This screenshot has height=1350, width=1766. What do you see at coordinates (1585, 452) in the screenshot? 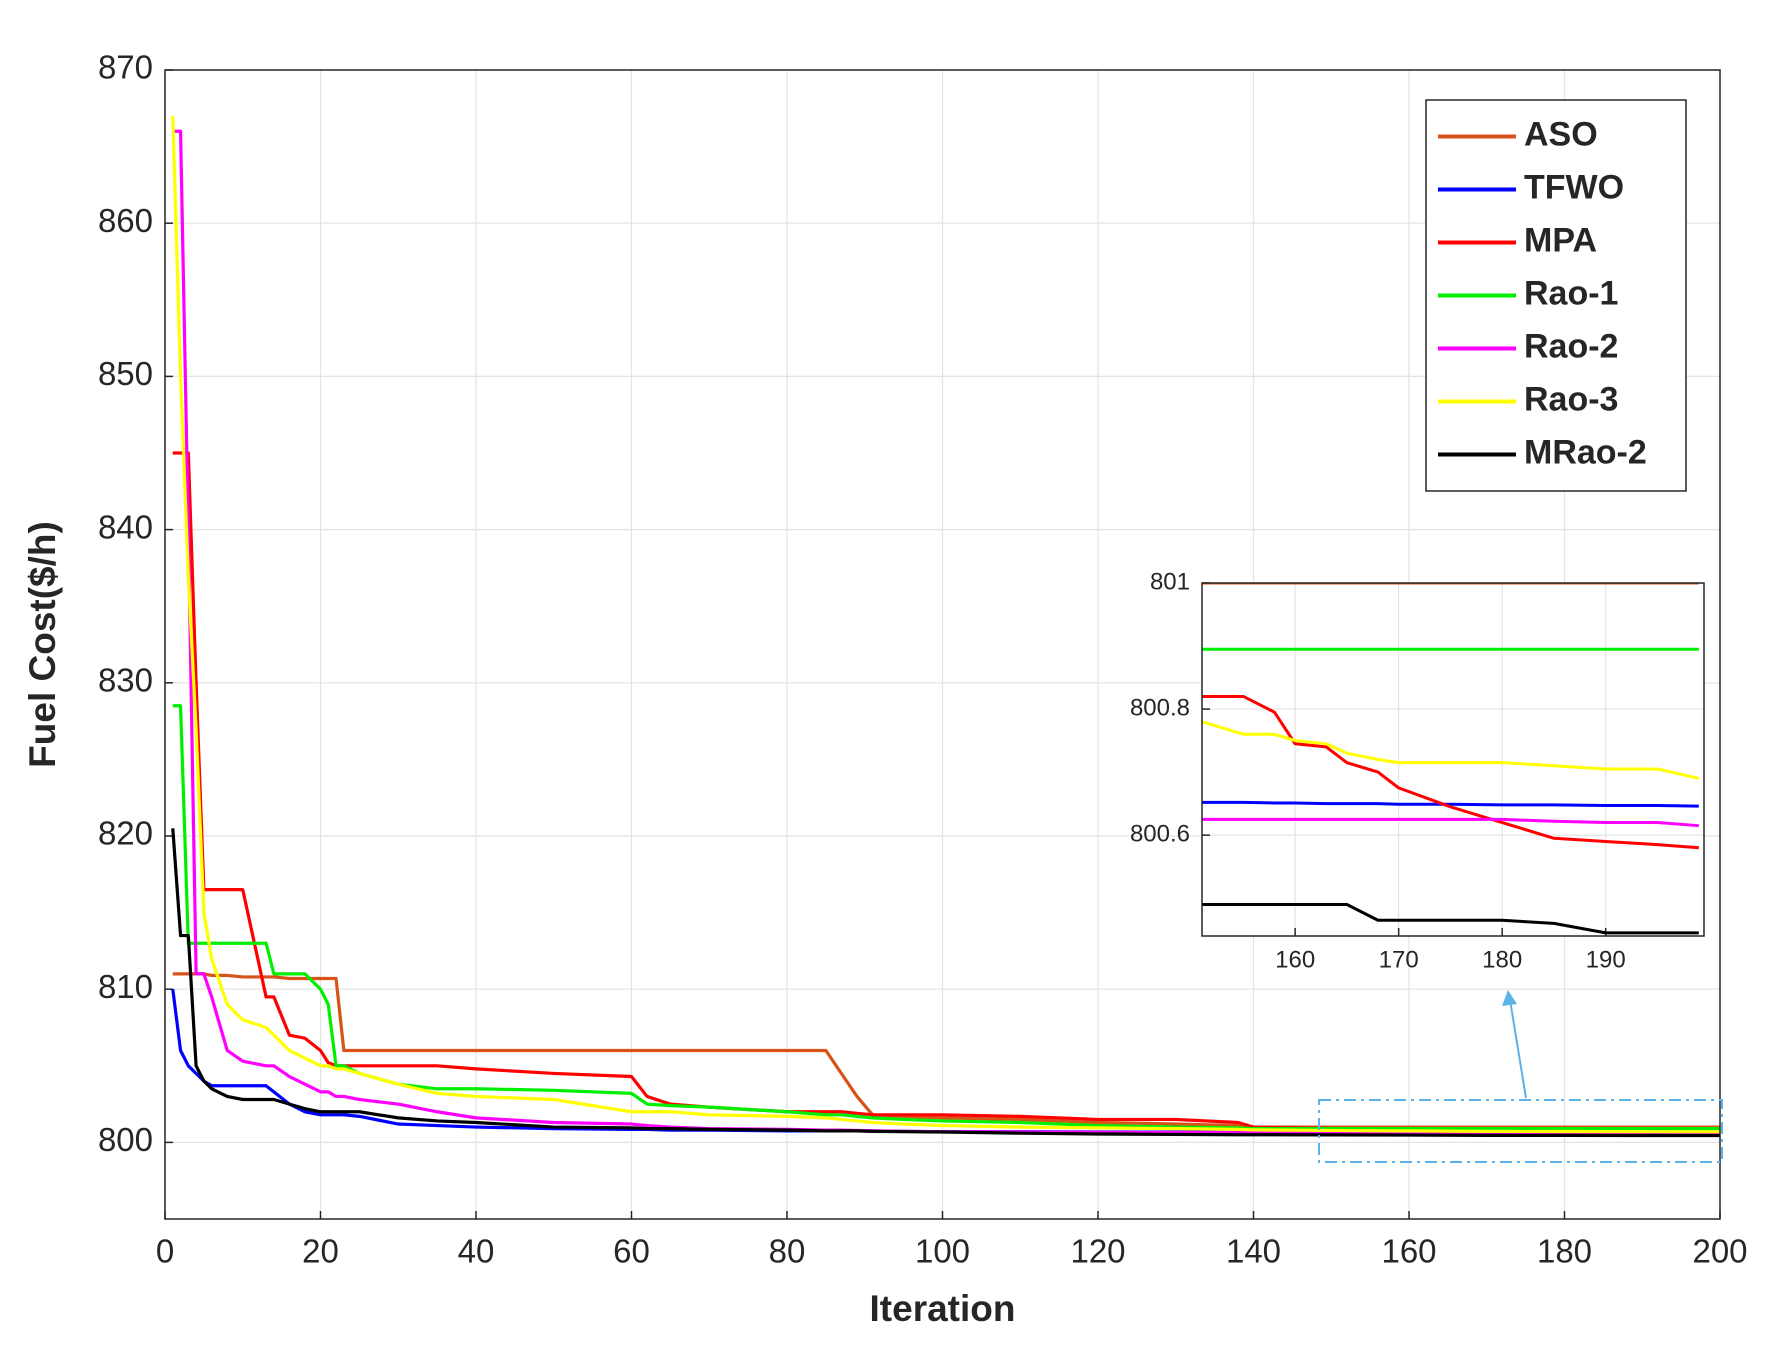
I see `legend-label: MRao-2` at bounding box center [1585, 452].